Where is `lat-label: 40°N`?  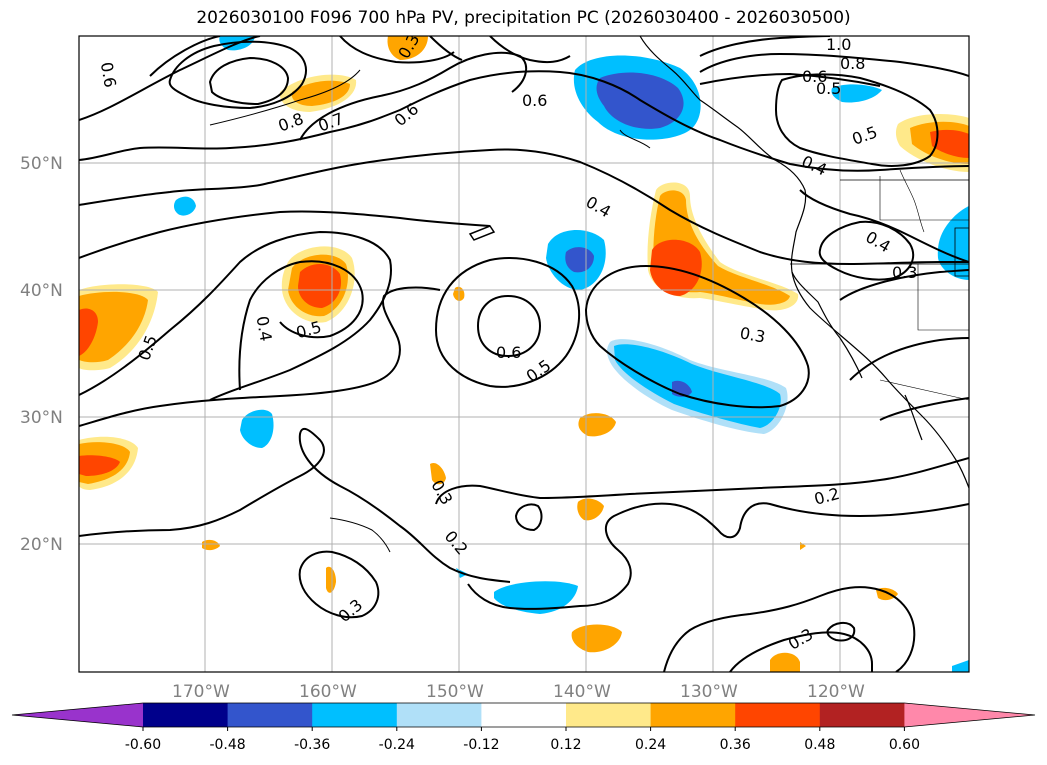 lat-label: 40°N is located at coordinates (41, 291).